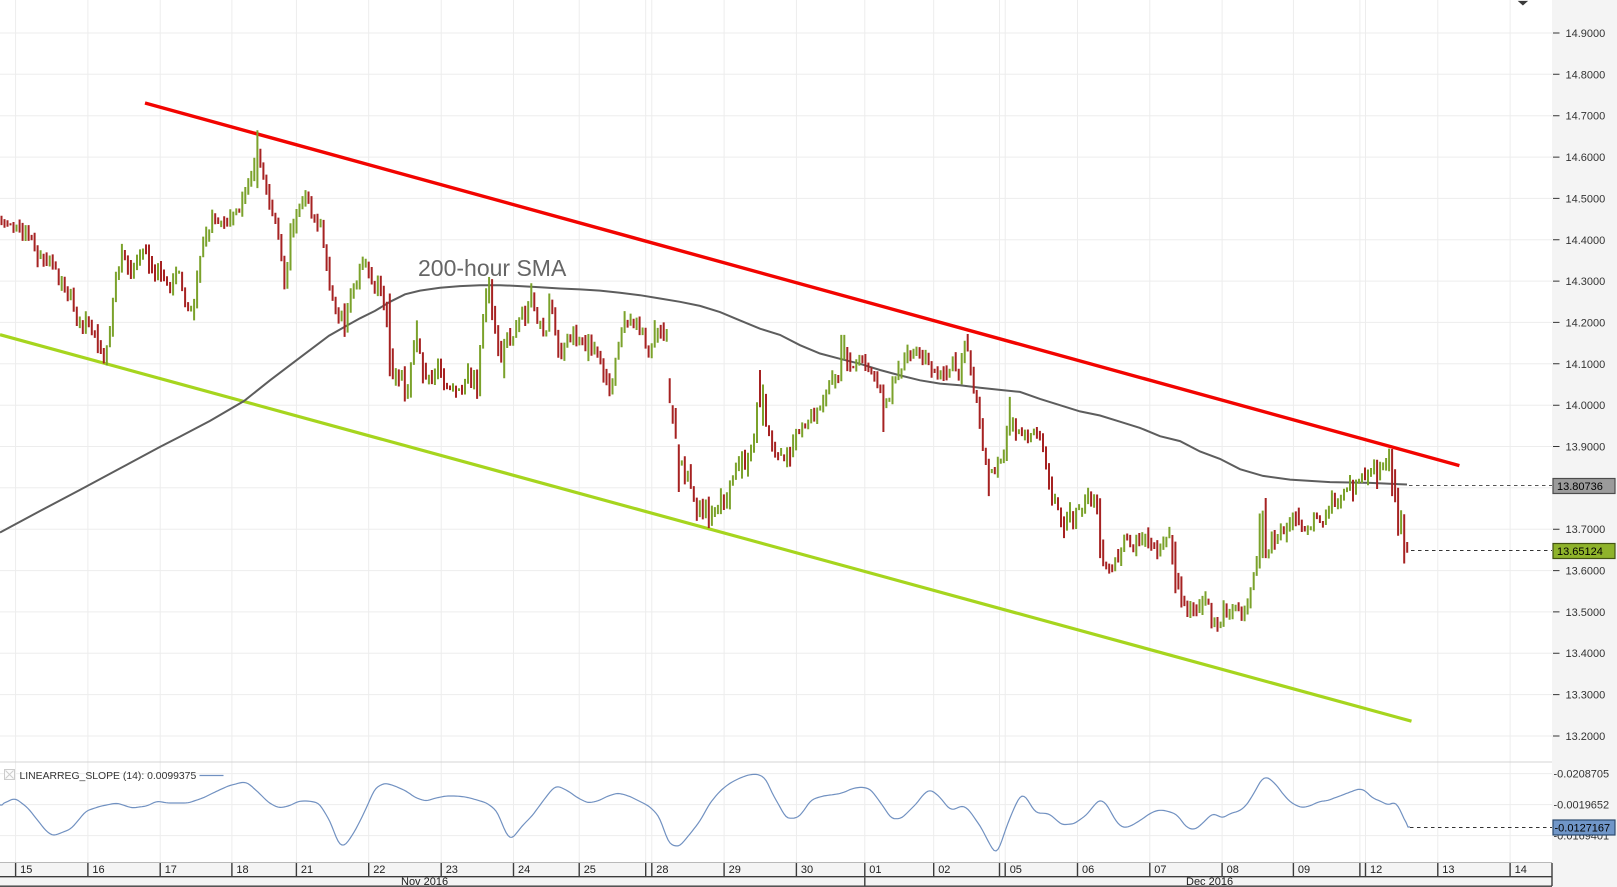 The height and width of the screenshot is (887, 1617). I want to click on svg-text: 14.1000, so click(1586, 365).